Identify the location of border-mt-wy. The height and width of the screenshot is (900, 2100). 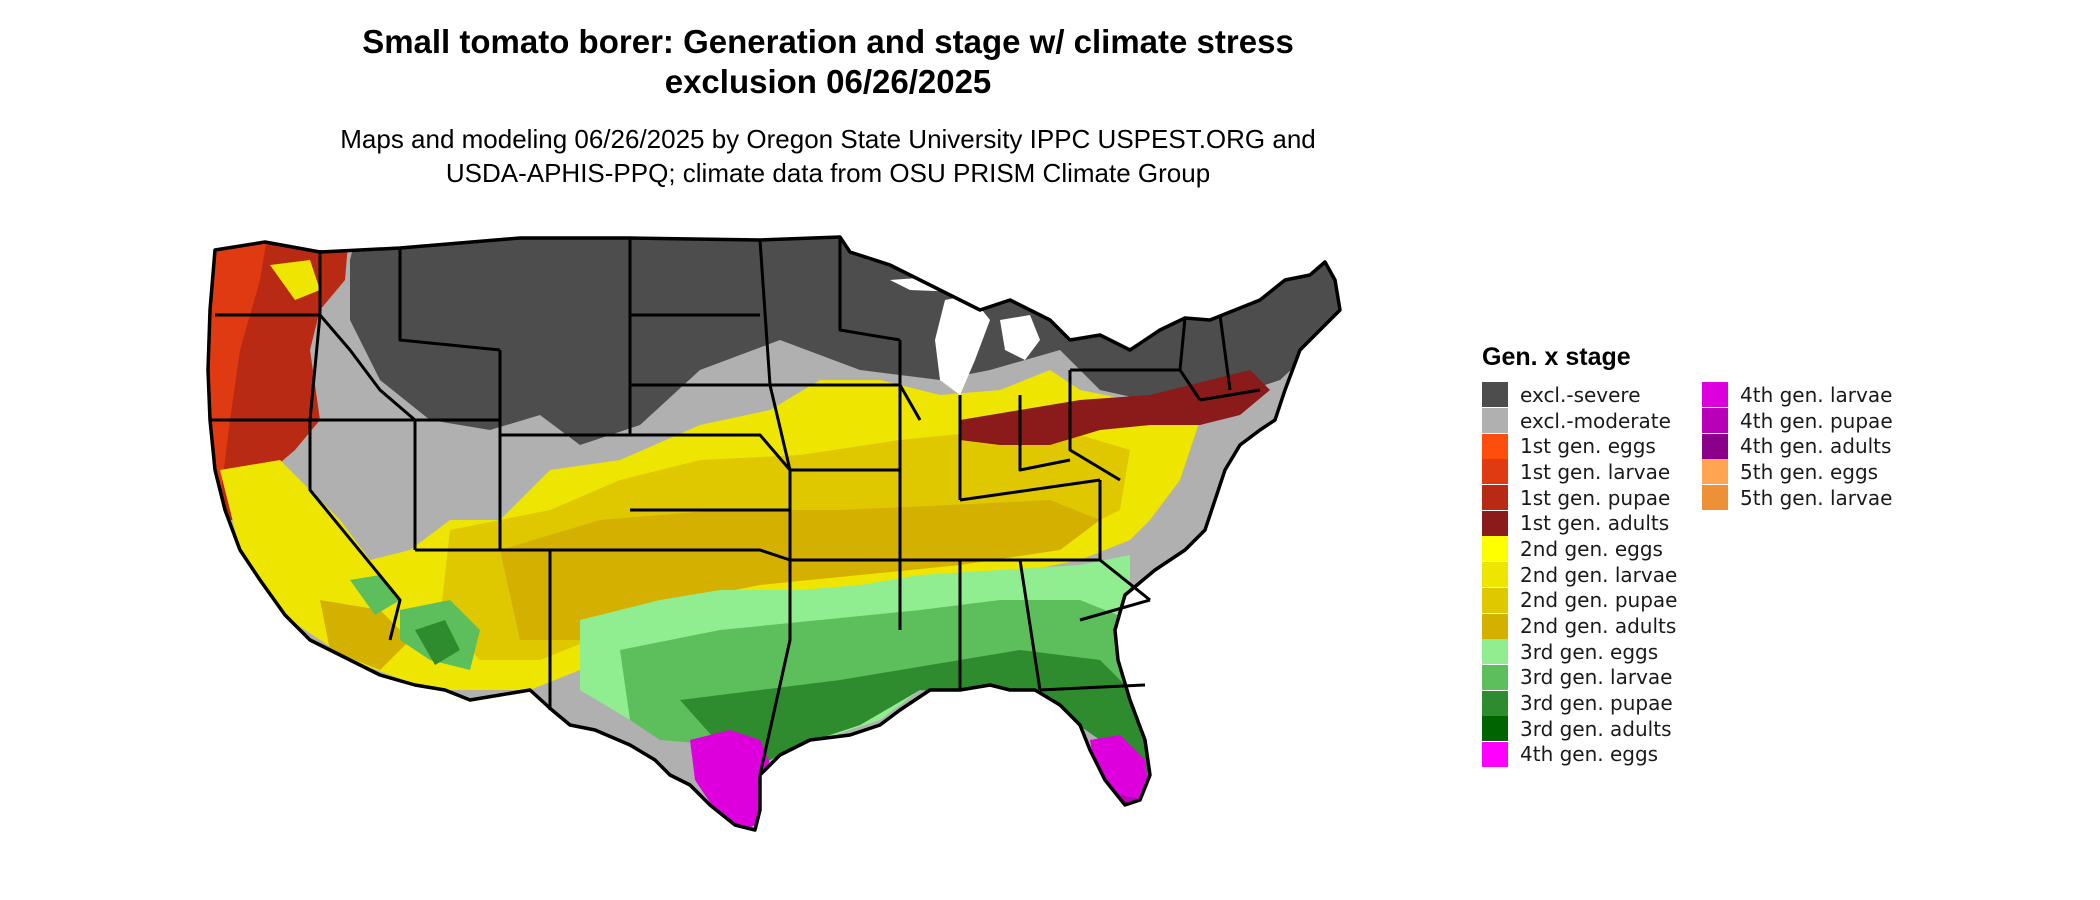
(449, 300).